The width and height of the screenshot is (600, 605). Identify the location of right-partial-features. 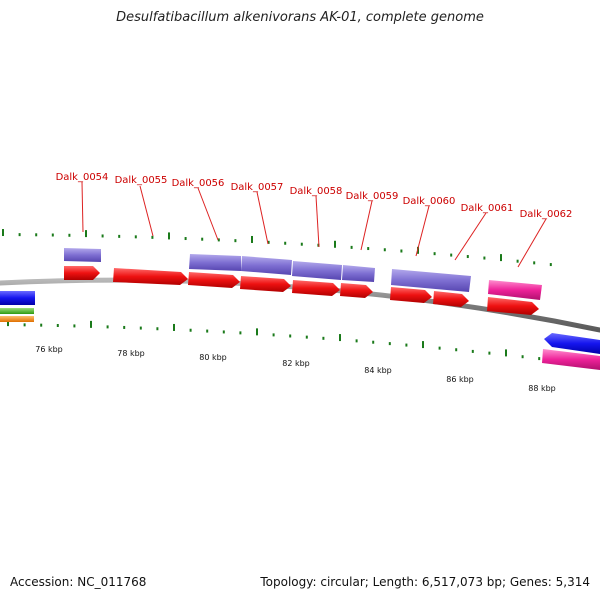
(571, 351).